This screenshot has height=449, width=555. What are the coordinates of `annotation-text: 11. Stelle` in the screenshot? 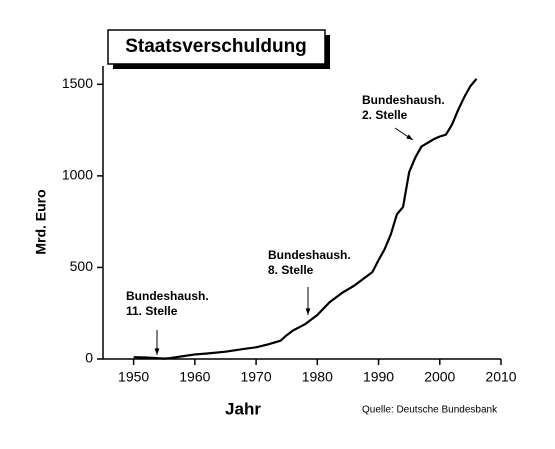 It's located at (152, 311).